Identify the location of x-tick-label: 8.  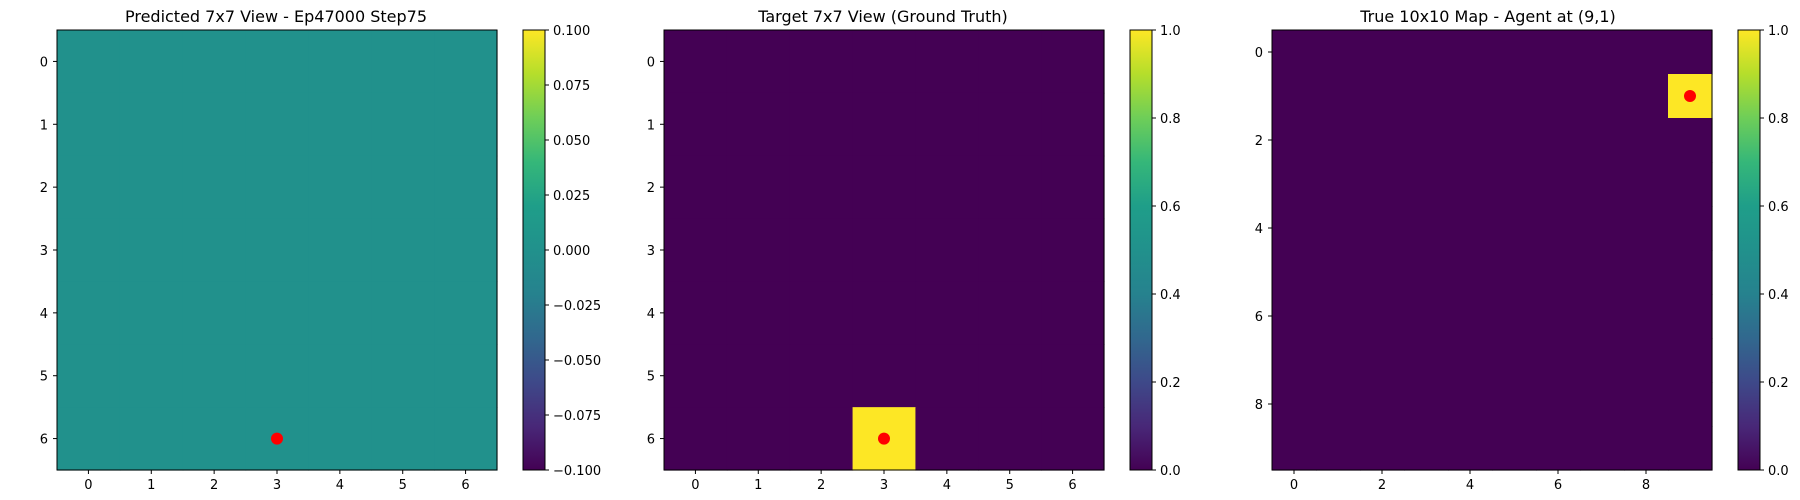
(1646, 485).